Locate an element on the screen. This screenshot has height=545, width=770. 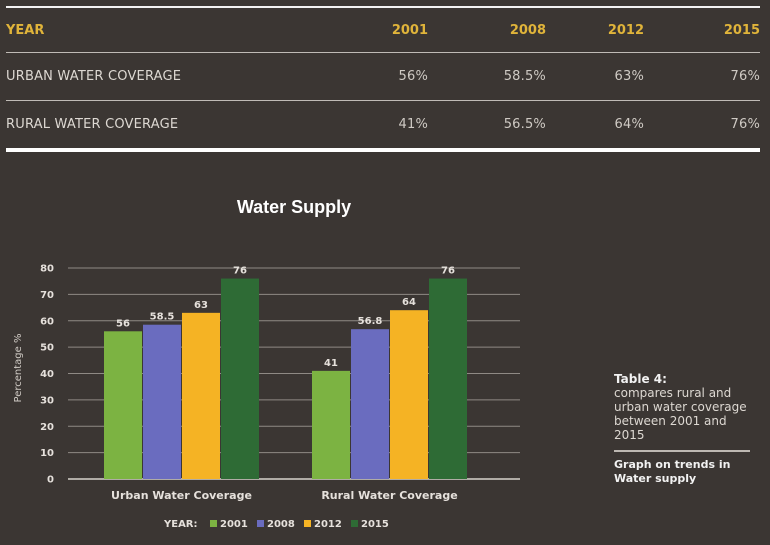
x-axis-categories: Urban Water Coverage Rural Water Coverage is located at coordinates (284, 495).